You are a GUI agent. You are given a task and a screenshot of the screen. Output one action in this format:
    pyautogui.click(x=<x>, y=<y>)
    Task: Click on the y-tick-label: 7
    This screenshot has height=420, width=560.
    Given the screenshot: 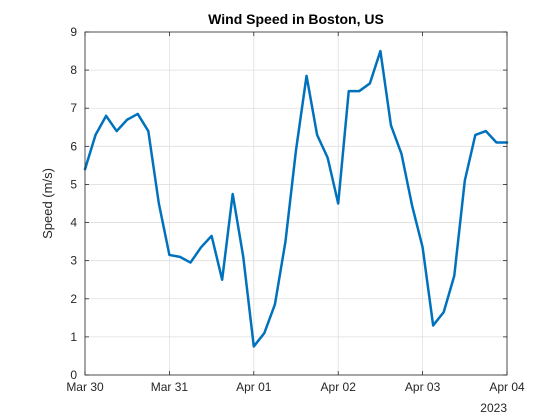 What is the action you would take?
    pyautogui.click(x=73, y=108)
    